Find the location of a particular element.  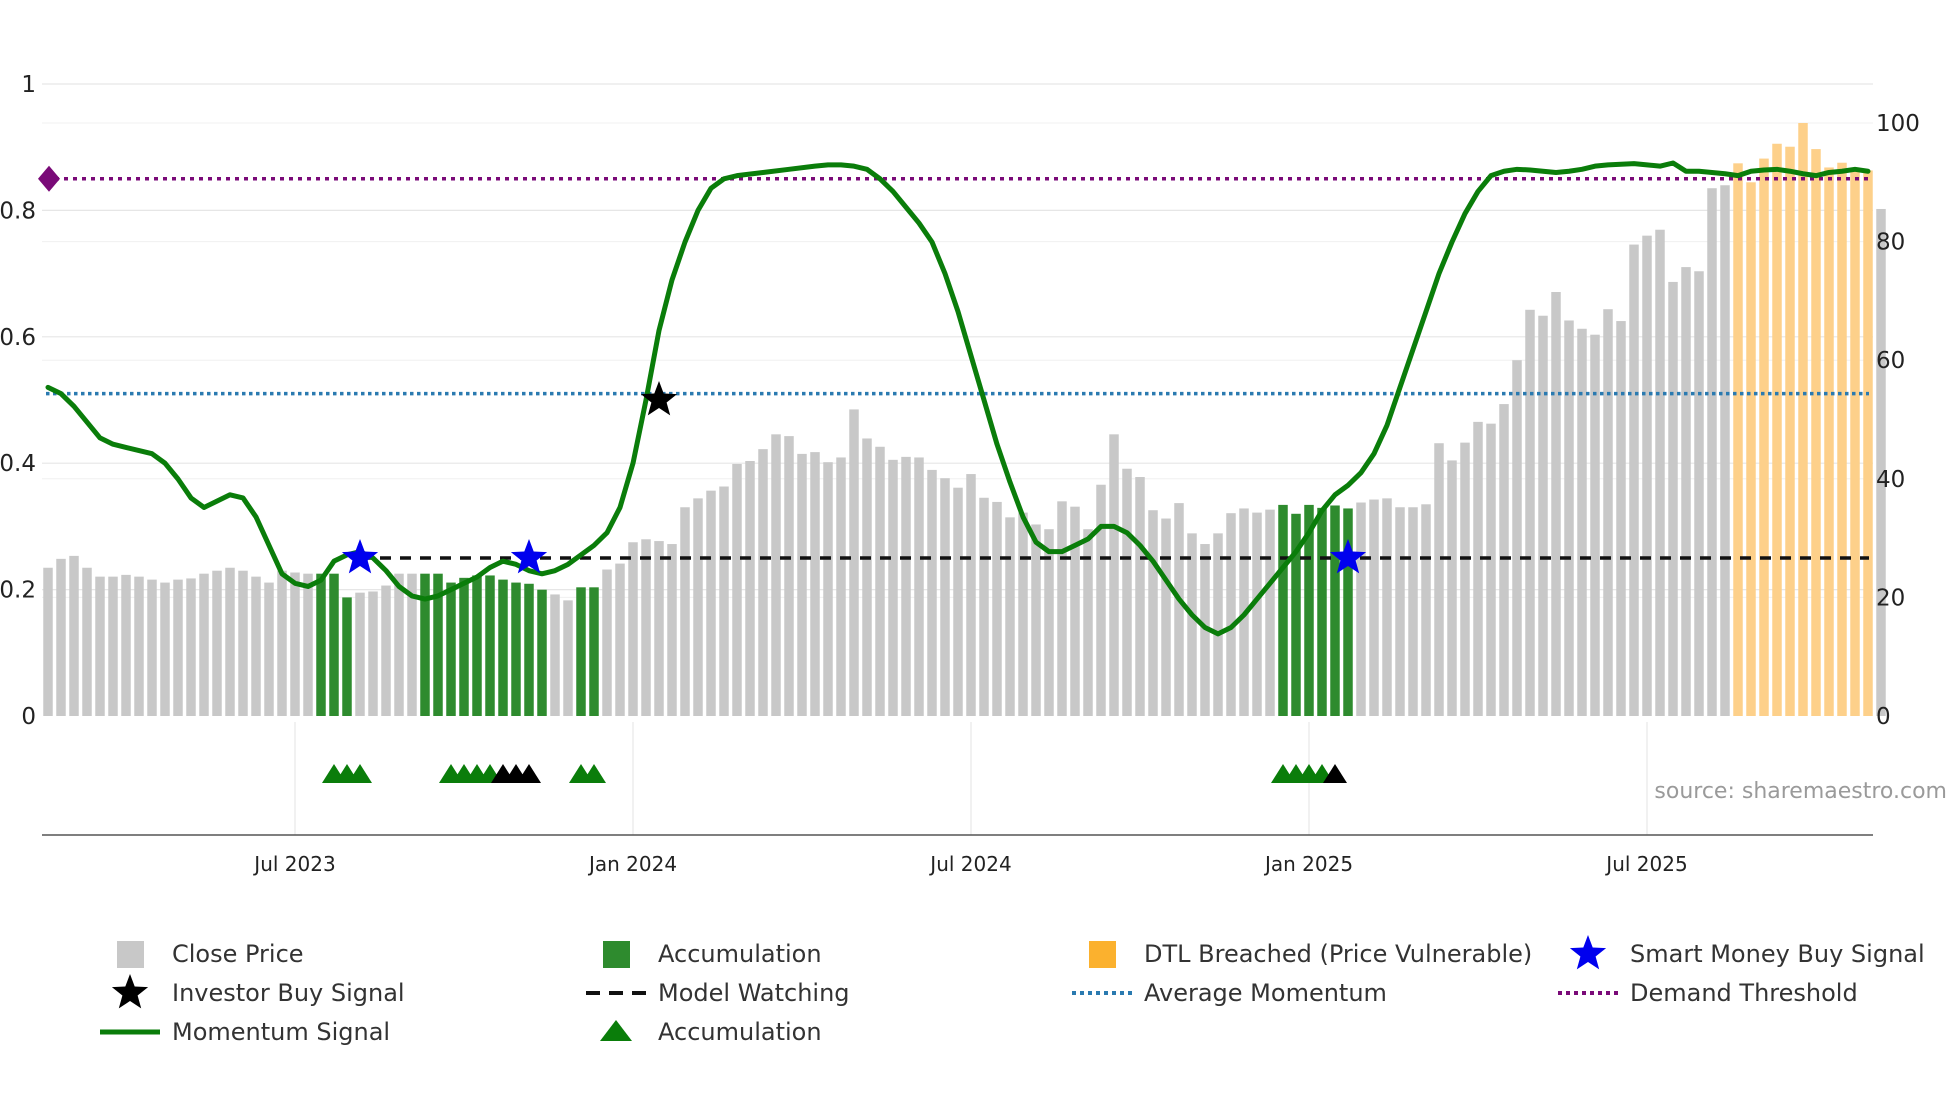

legend-icon-smart is located at coordinates (1588, 952).